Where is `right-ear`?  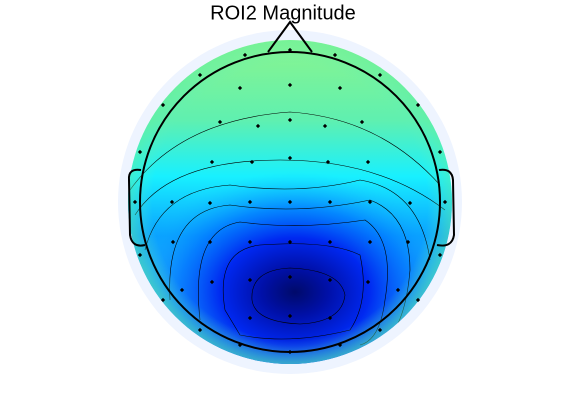
right-ear is located at coordinates (446, 207).